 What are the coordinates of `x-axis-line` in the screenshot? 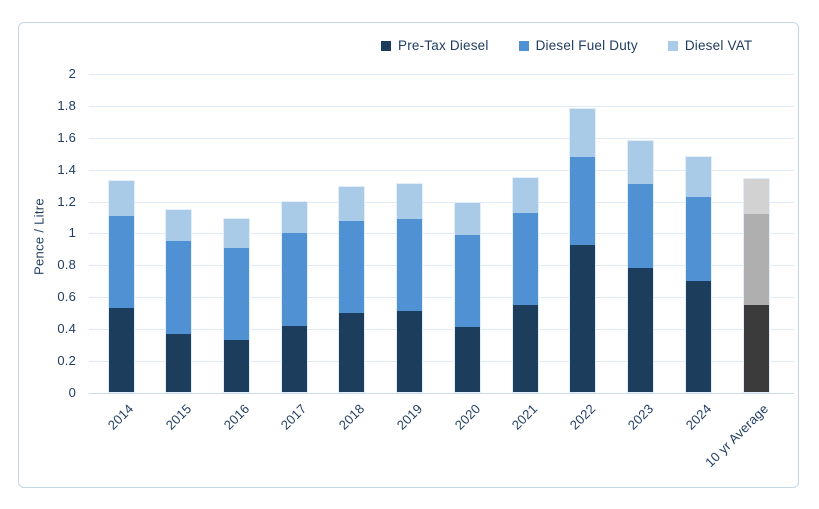 It's located at (441, 393).